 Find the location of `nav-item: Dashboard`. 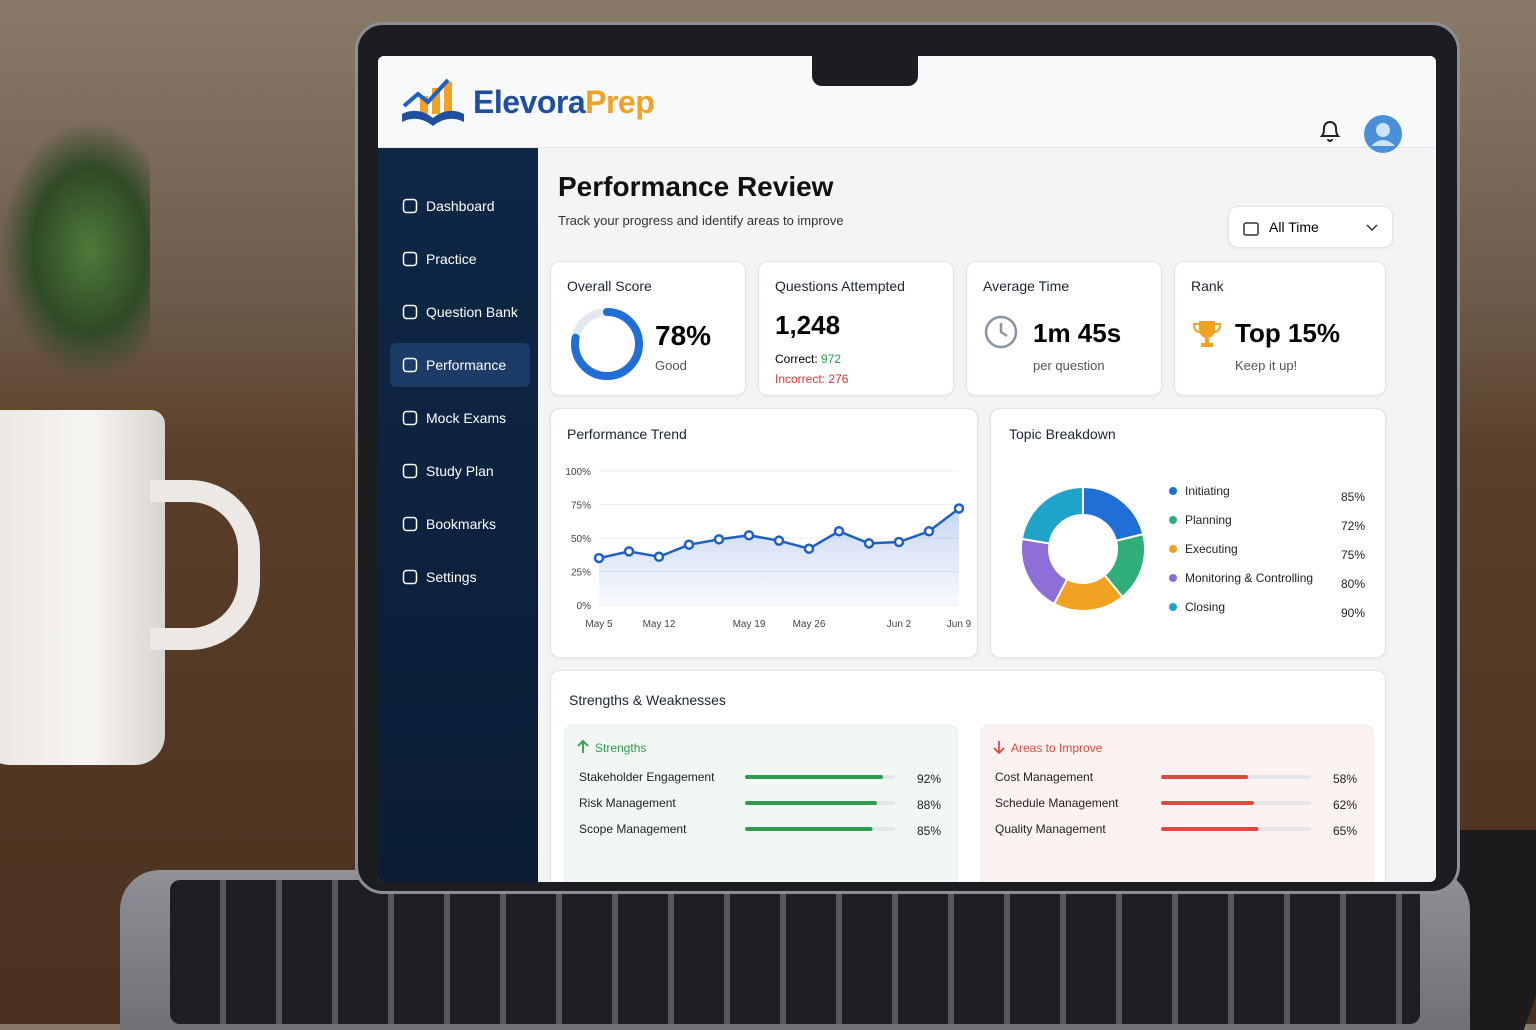

nav-item: Dashboard is located at coordinates (460, 206).